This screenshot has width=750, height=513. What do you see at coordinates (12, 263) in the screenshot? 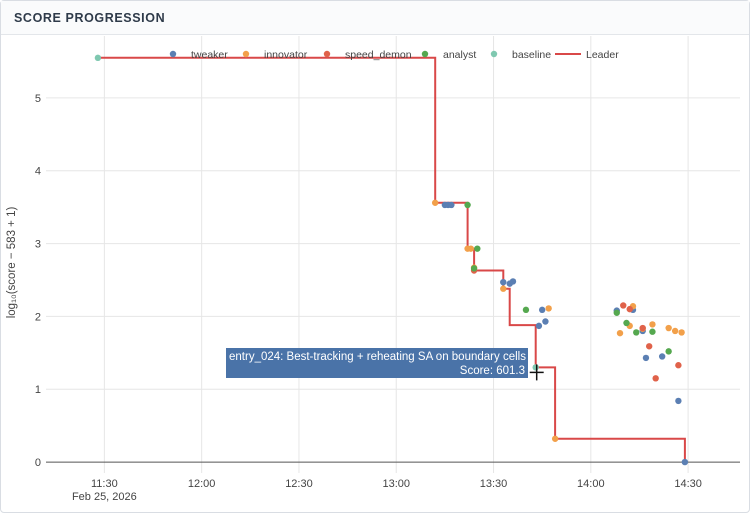
I see `y-axis-label: log₁₀(score − 583 + 1)` at bounding box center [12, 263].